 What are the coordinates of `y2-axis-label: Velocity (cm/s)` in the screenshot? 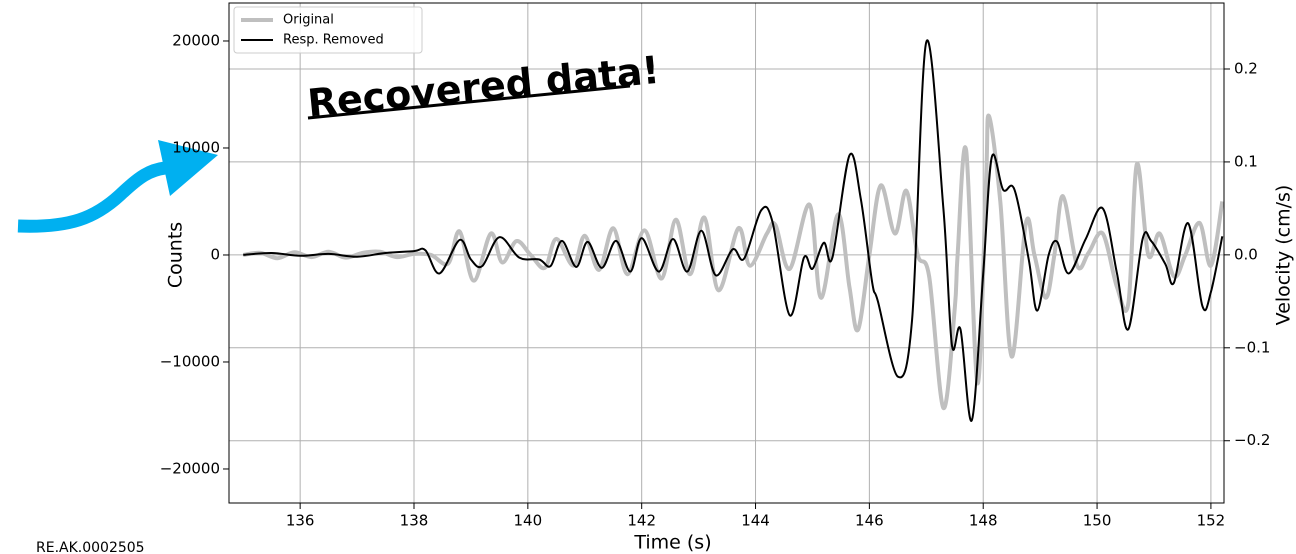 It's located at (1284, 255).